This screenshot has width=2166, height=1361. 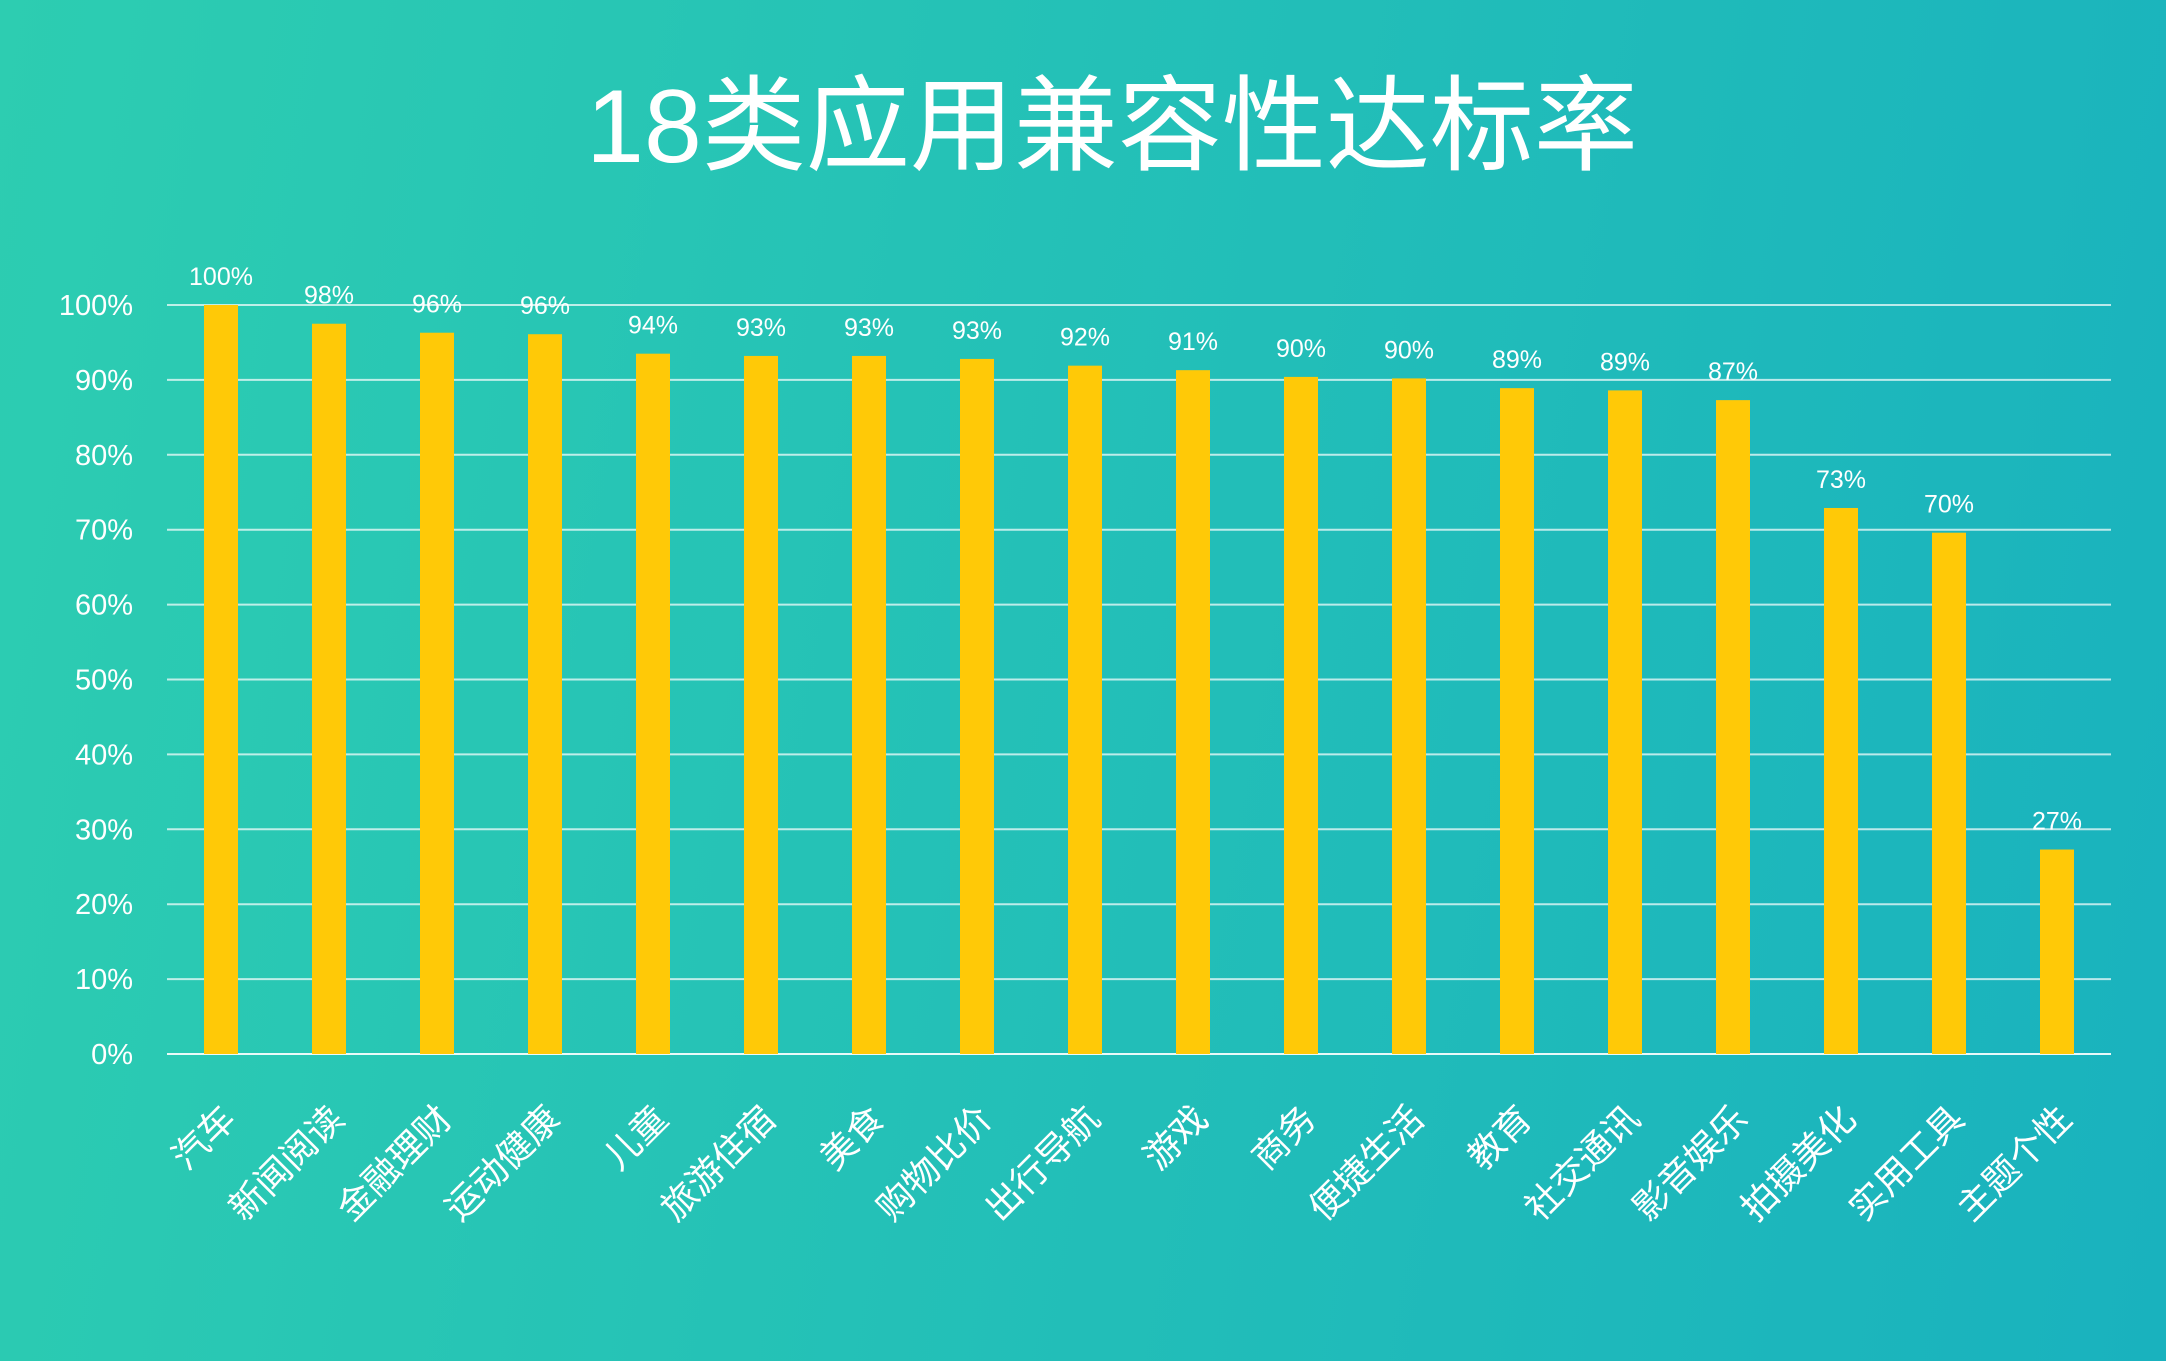 What do you see at coordinates (1366, 1163) in the screenshot?
I see `x-tick-label-12: 便捷生活` at bounding box center [1366, 1163].